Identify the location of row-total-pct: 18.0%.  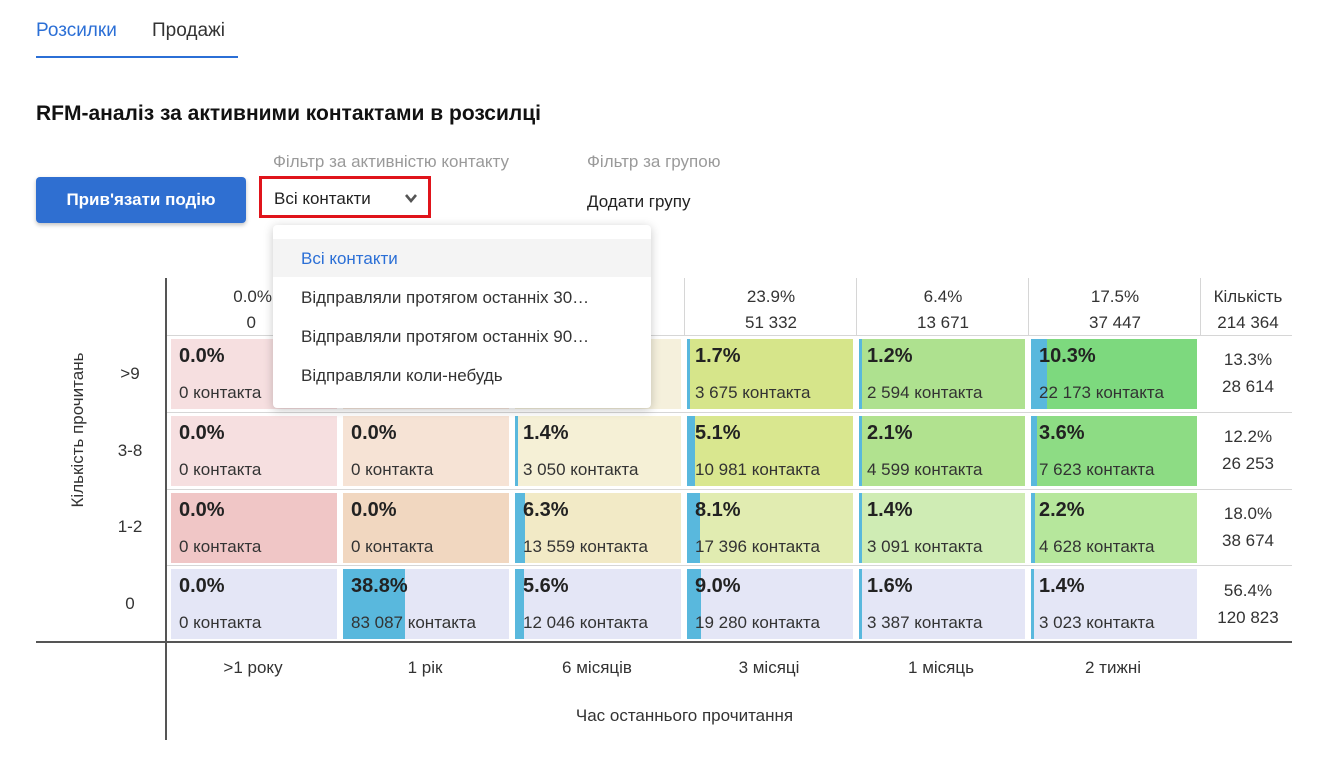
(1248, 513).